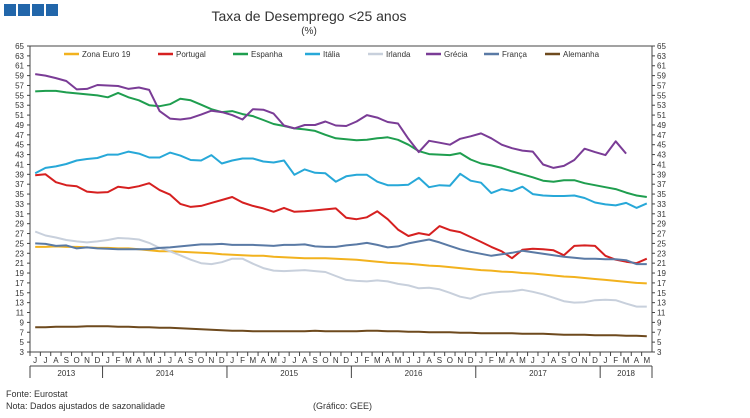 Image resolution: width=750 pixels, height=418 pixels. What do you see at coordinates (661, 184) in the screenshot?
I see `y-tick-label-right: 37` at bounding box center [661, 184].